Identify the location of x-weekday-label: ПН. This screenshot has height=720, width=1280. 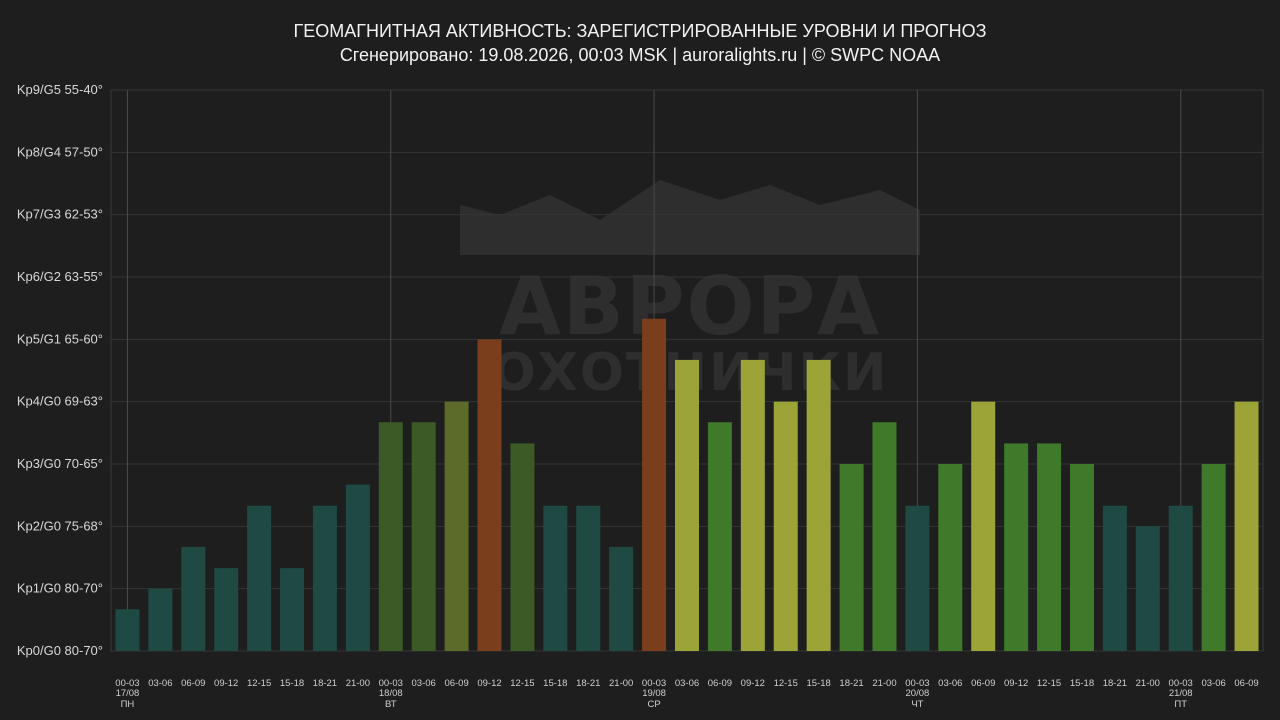
(128, 704).